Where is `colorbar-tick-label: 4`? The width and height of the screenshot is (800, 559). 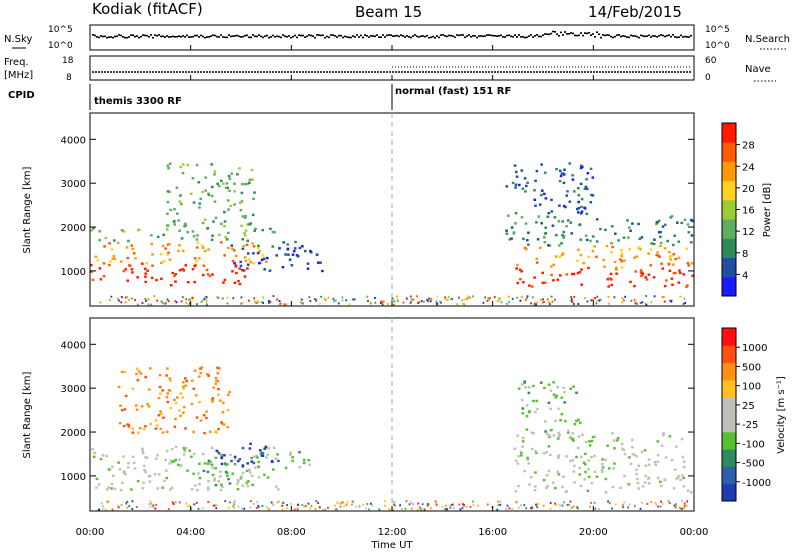 colorbar-tick-label: 4 is located at coordinates (745, 275).